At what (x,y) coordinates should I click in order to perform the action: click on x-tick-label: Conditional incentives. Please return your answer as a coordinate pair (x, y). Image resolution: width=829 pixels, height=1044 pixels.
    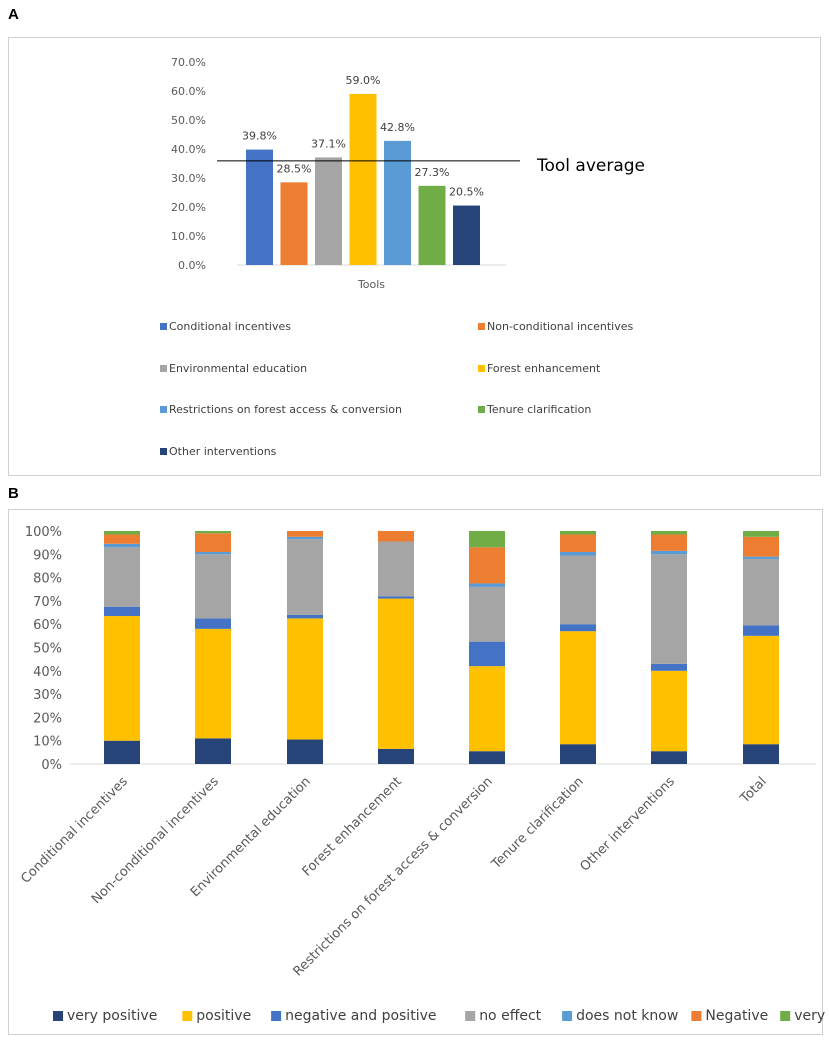
    Looking at the image, I should click on (74, 830).